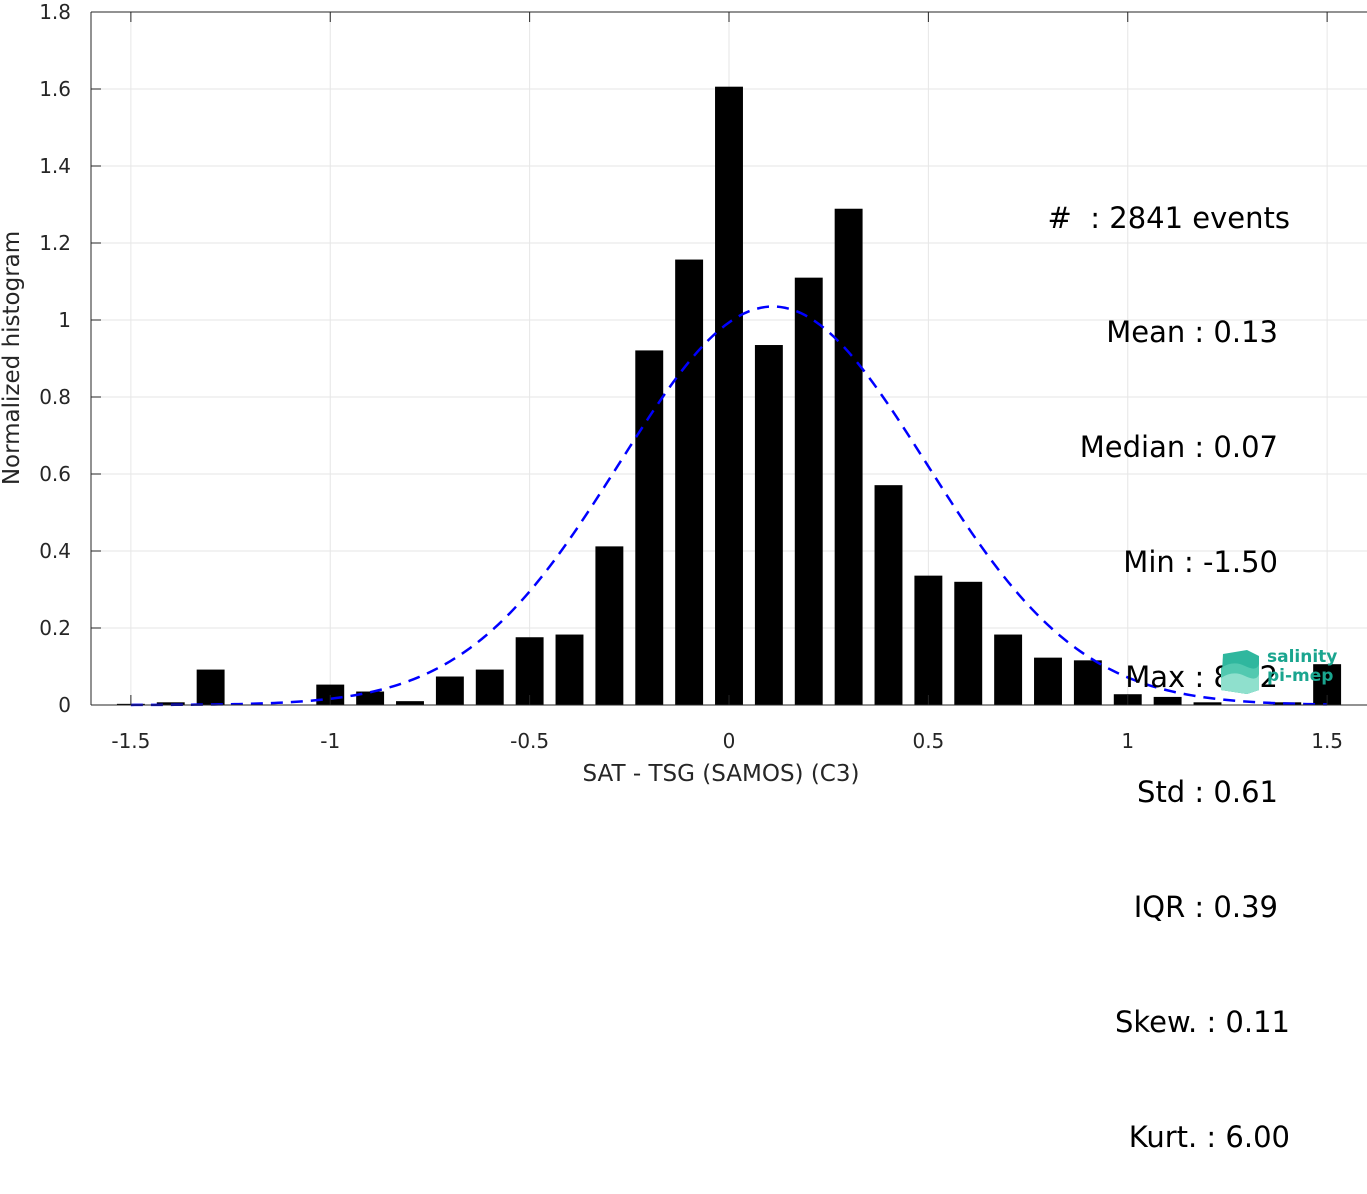 Image resolution: width=1367 pixels, height=1194 pixels. I want to click on stat-events: # : 2841 events, so click(1168, 217).